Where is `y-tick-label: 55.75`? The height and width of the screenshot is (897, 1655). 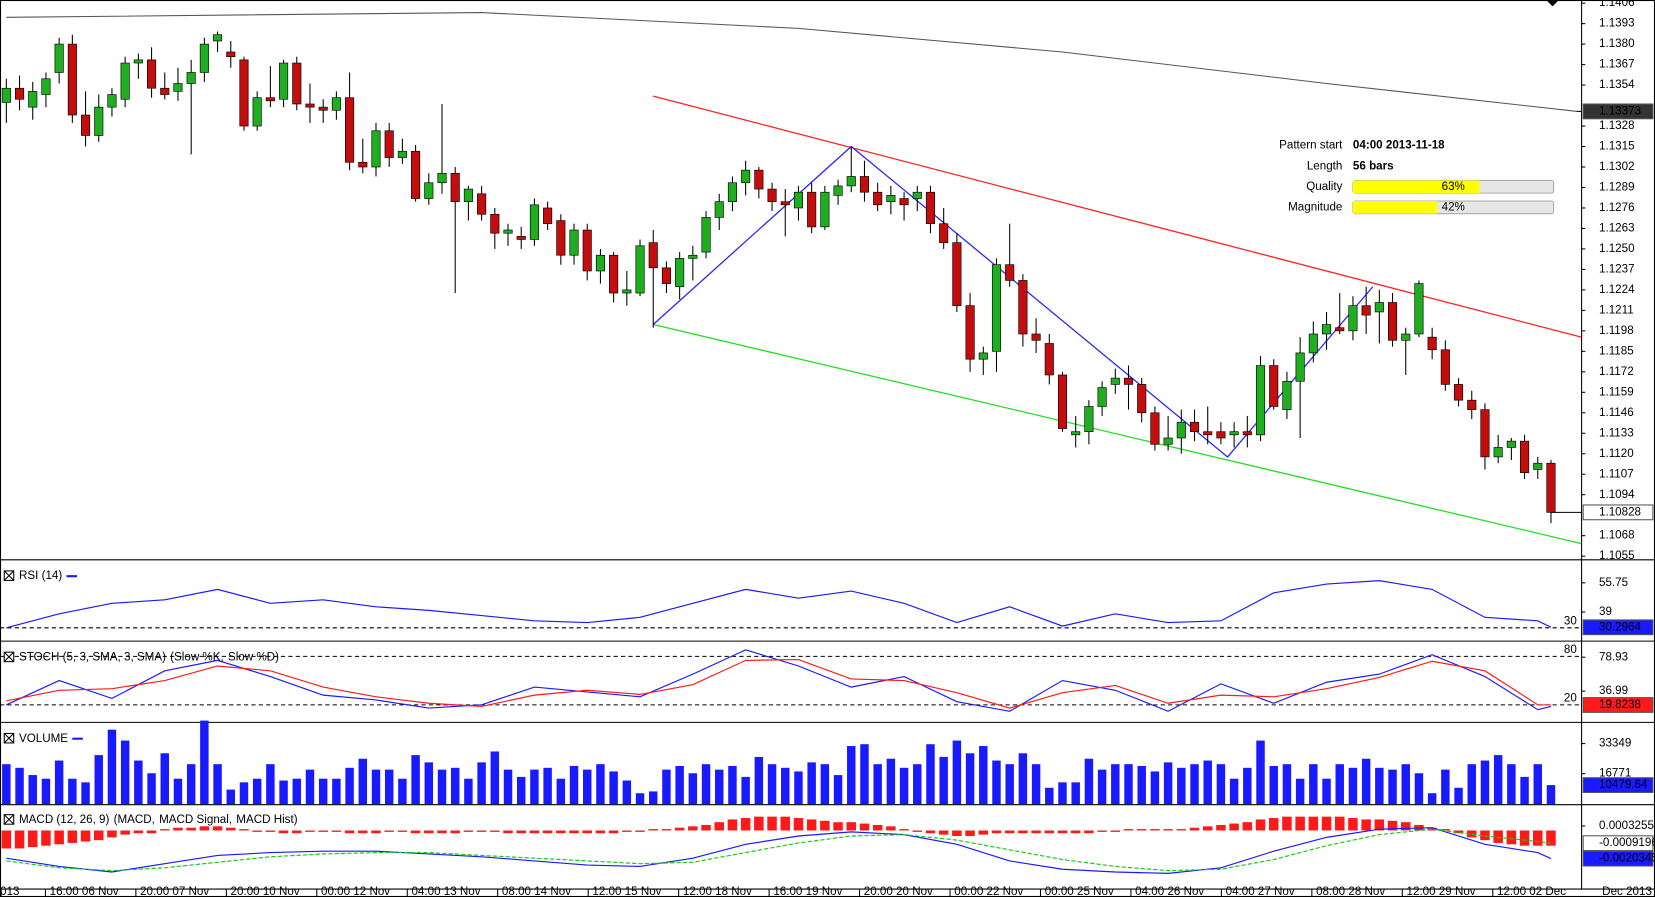
y-tick-label: 55.75 is located at coordinates (1613, 582).